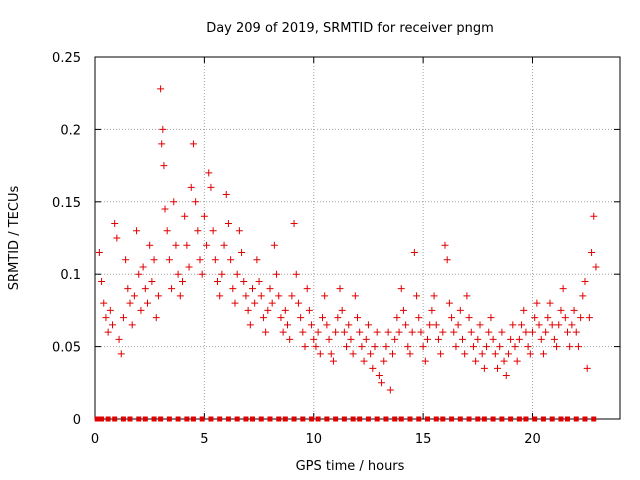 The height and width of the screenshot is (480, 640). What do you see at coordinates (350, 466) in the screenshot?
I see `x-axis-label: GPS time / hours` at bounding box center [350, 466].